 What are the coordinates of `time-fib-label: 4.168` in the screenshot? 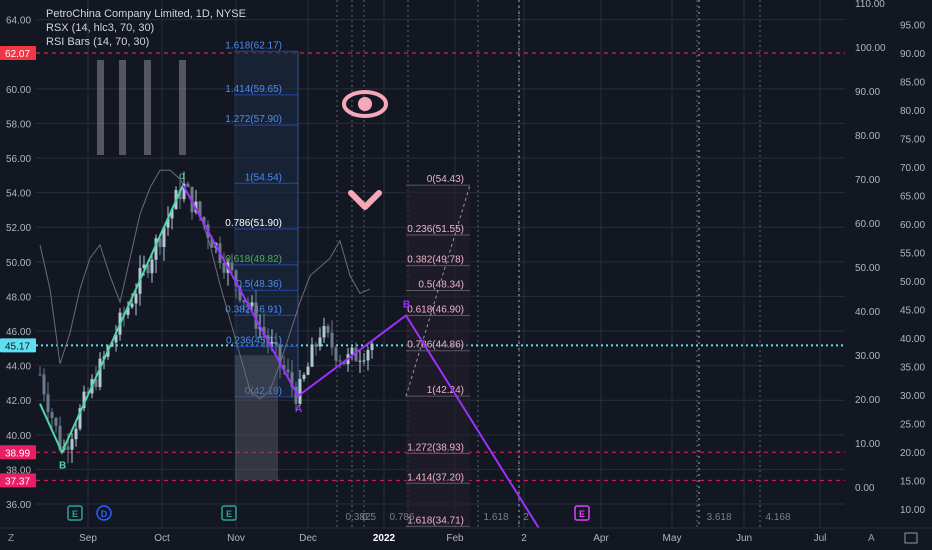 It's located at (777, 517).